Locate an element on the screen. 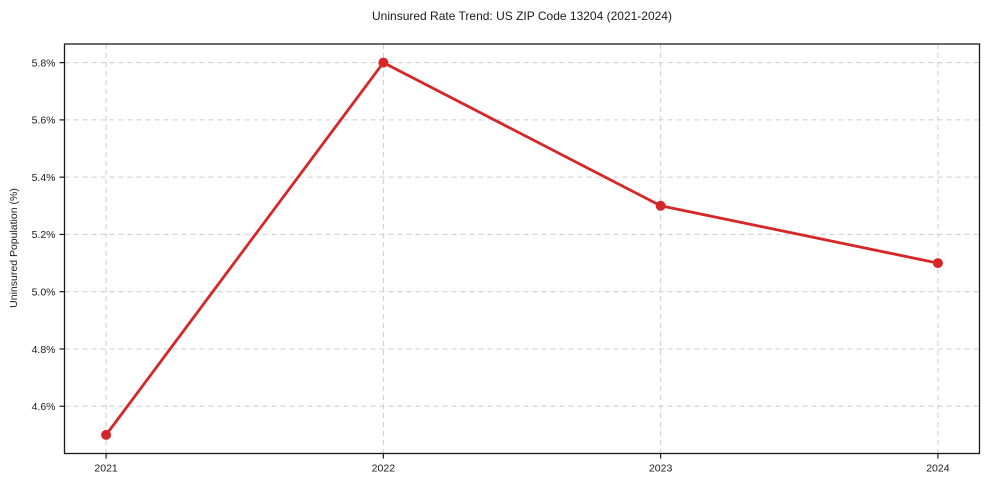 This screenshot has width=989, height=490. y-tick-label: 4.6% is located at coordinates (44, 407).